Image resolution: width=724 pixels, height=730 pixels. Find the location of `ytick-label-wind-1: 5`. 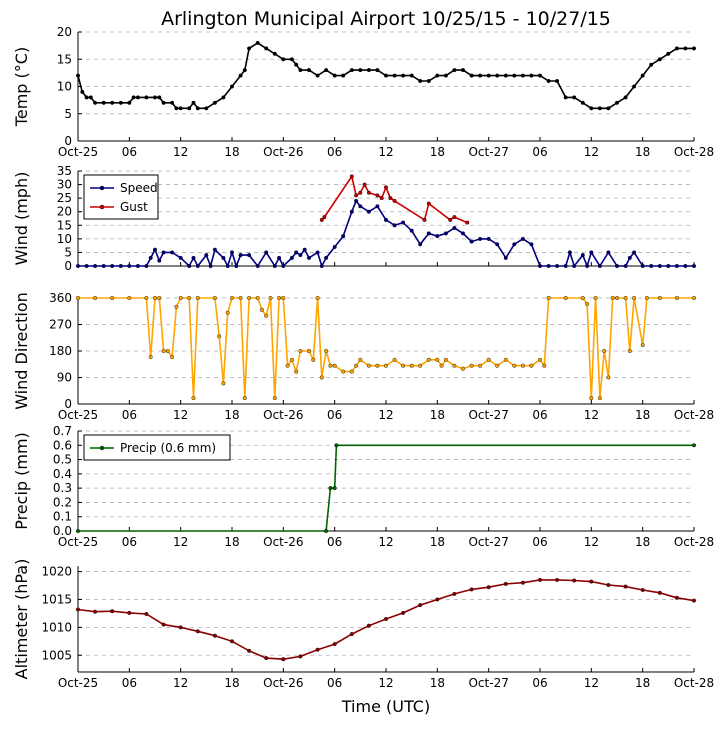

ytick-label-wind-1: 5 is located at coordinates (68, 252).